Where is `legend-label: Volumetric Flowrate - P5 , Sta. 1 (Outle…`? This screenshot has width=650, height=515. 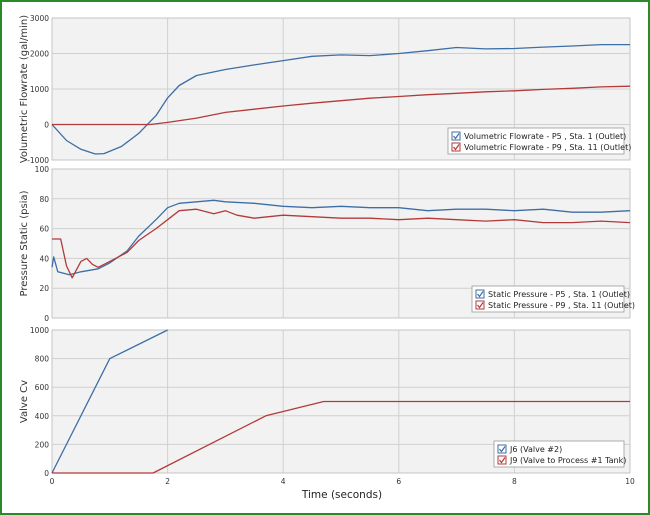
legend-label: Volumetric Flowrate - P5 , Sta. 1 (Outle… is located at coordinates (545, 136).